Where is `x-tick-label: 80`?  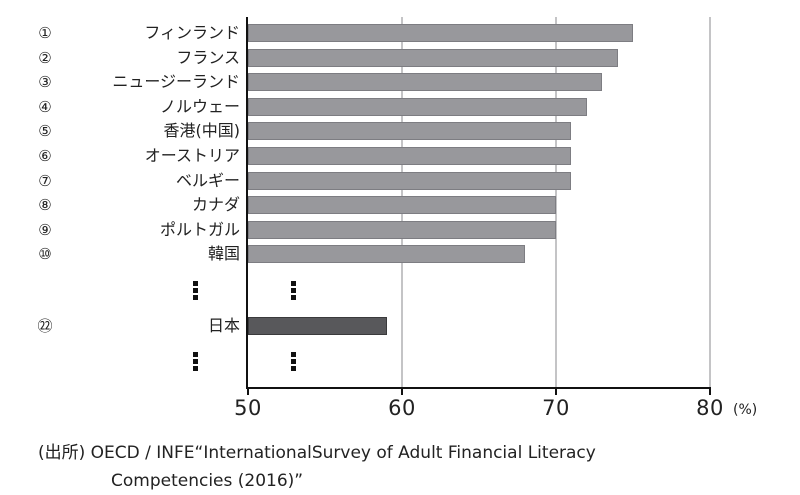 x-tick-label: 80 is located at coordinates (710, 408).